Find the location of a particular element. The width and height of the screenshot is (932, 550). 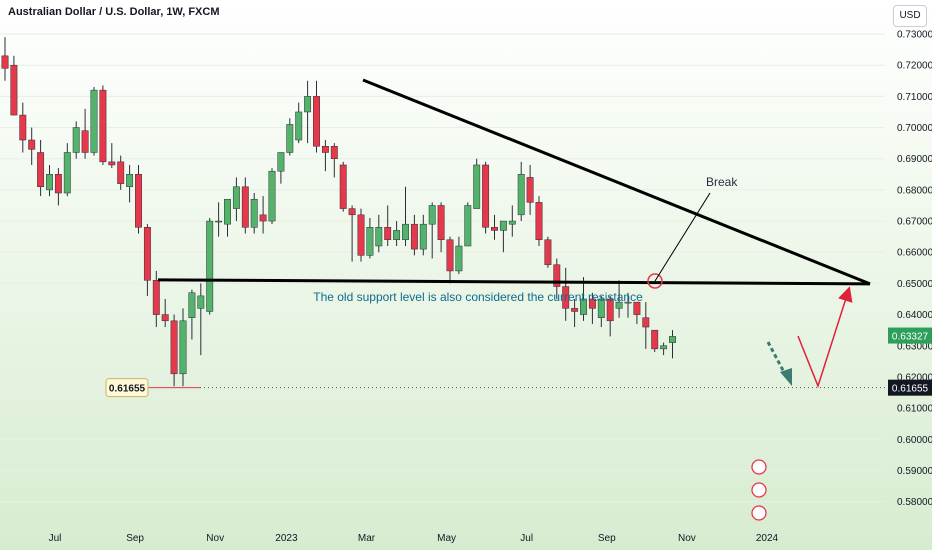

current-price-tag is located at coordinates (910, 335).